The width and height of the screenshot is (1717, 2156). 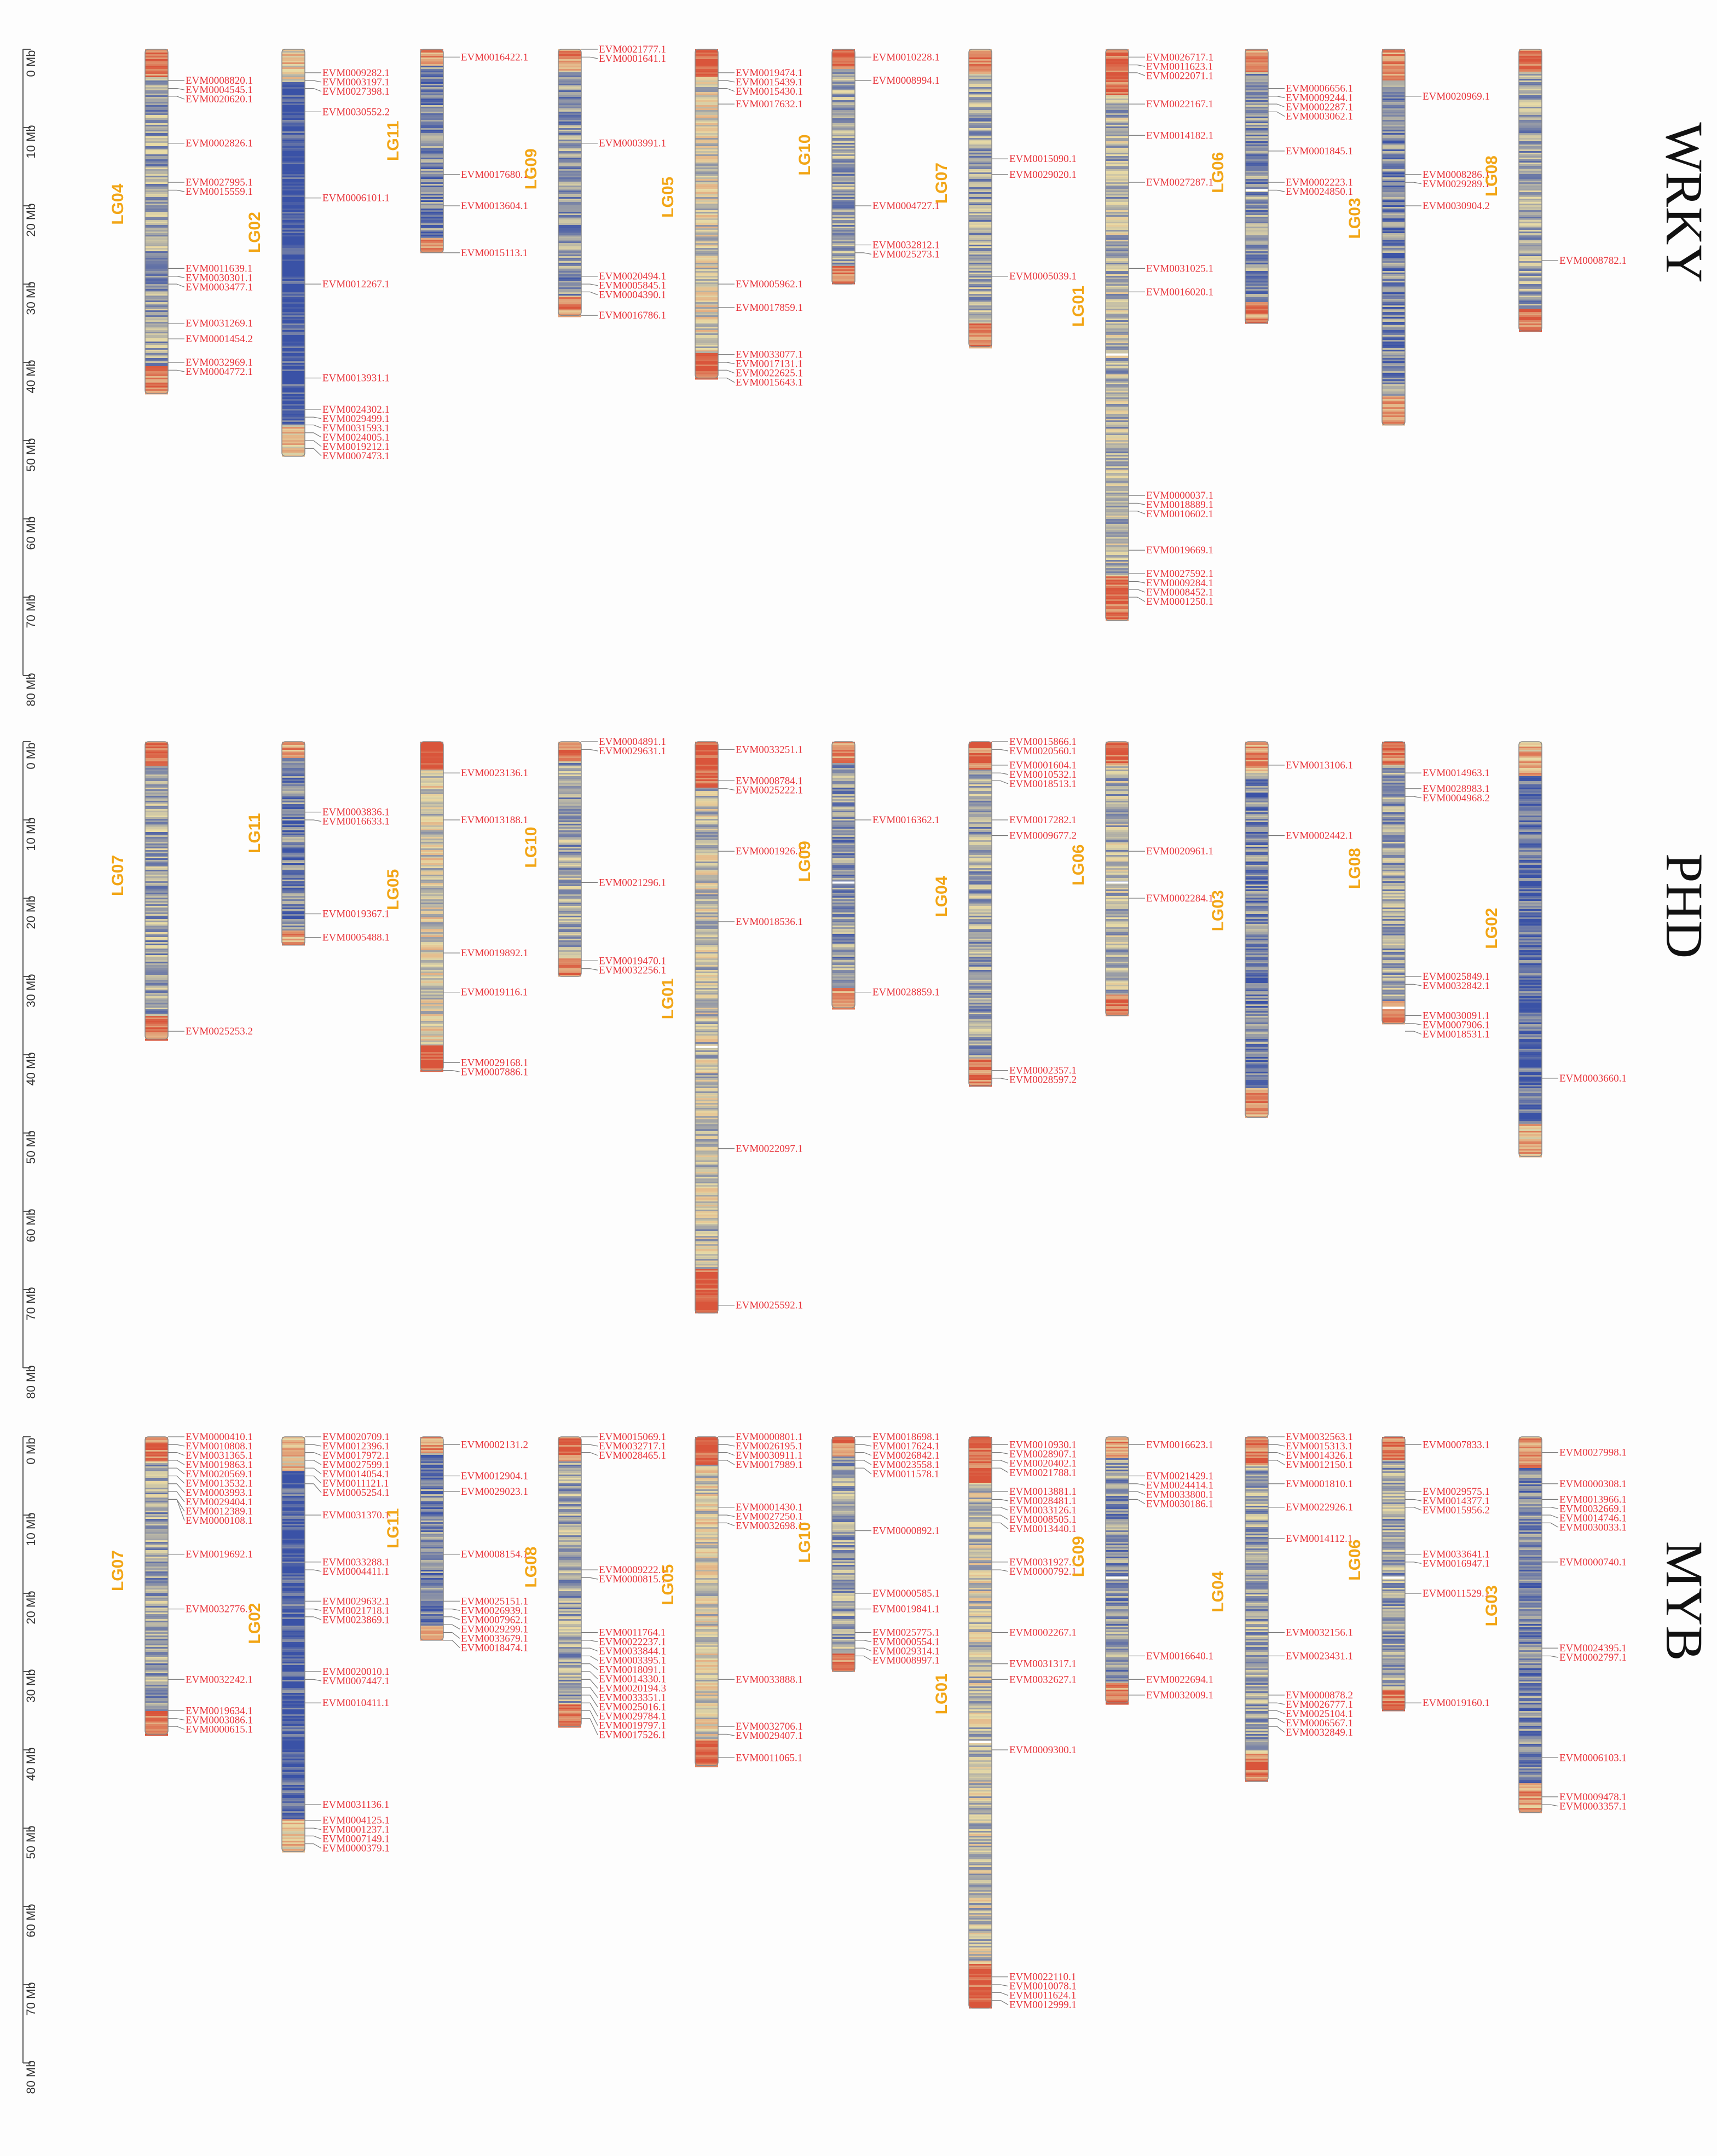 I want to click on gene-label: EVM0025273.1, so click(x=906, y=255).